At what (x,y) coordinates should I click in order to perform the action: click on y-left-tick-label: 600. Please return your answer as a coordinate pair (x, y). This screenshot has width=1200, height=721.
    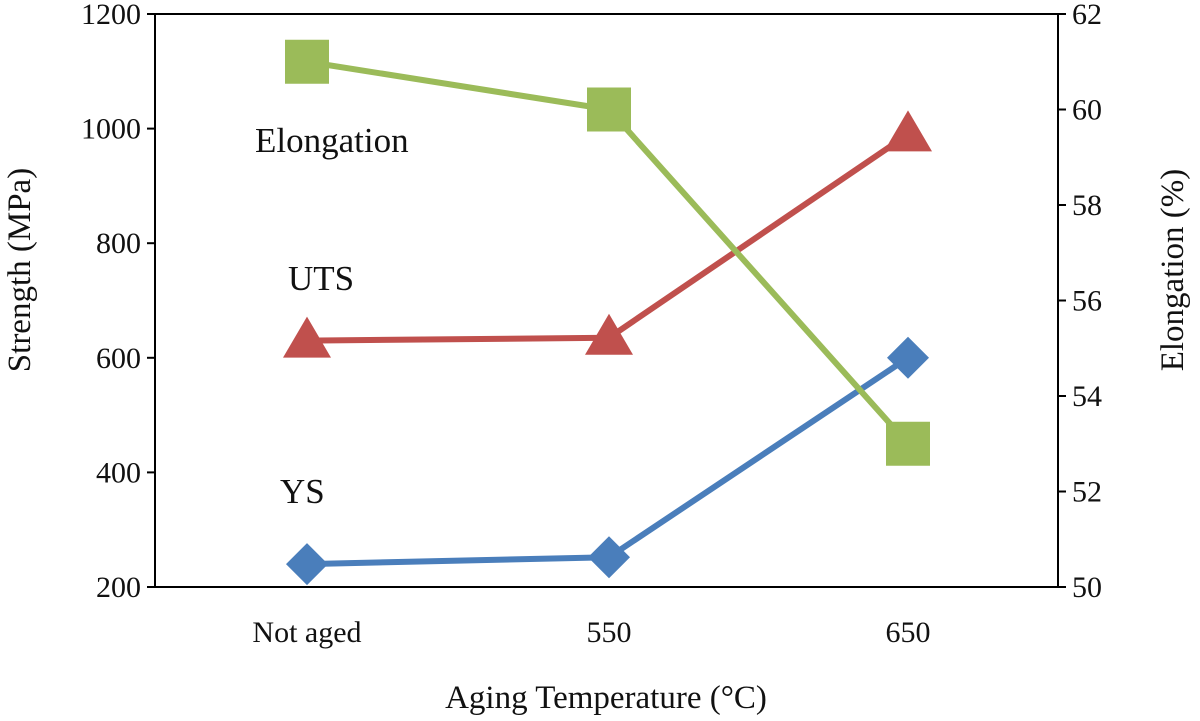
    Looking at the image, I should click on (118, 358).